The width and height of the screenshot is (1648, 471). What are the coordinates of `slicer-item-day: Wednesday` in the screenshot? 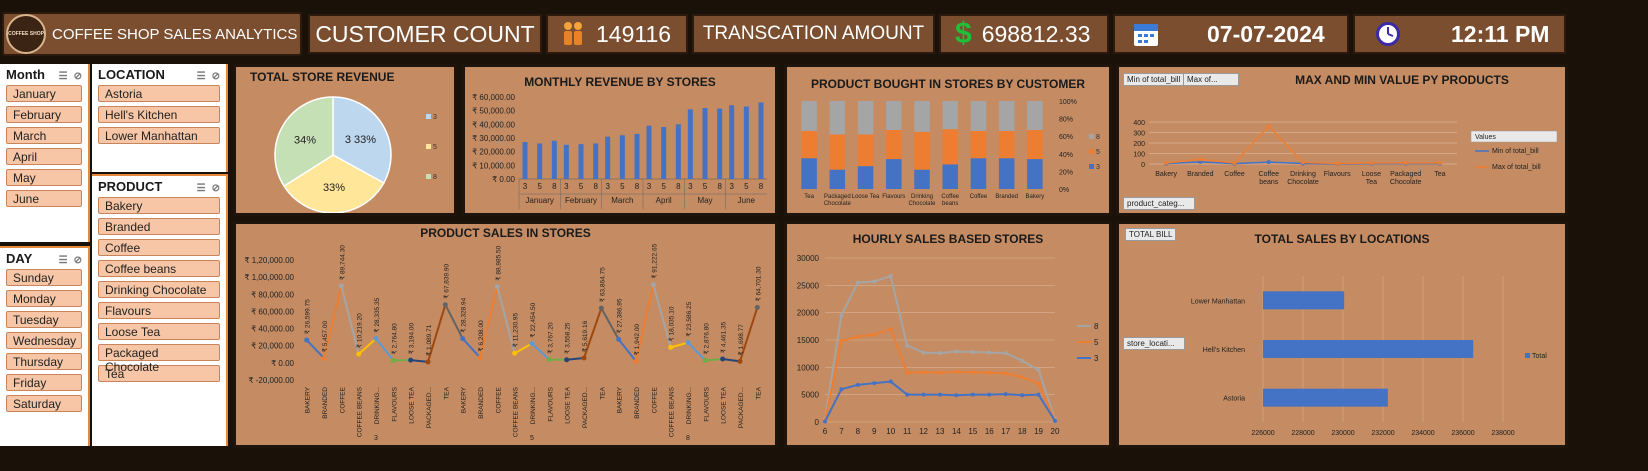 It's located at (44, 340).